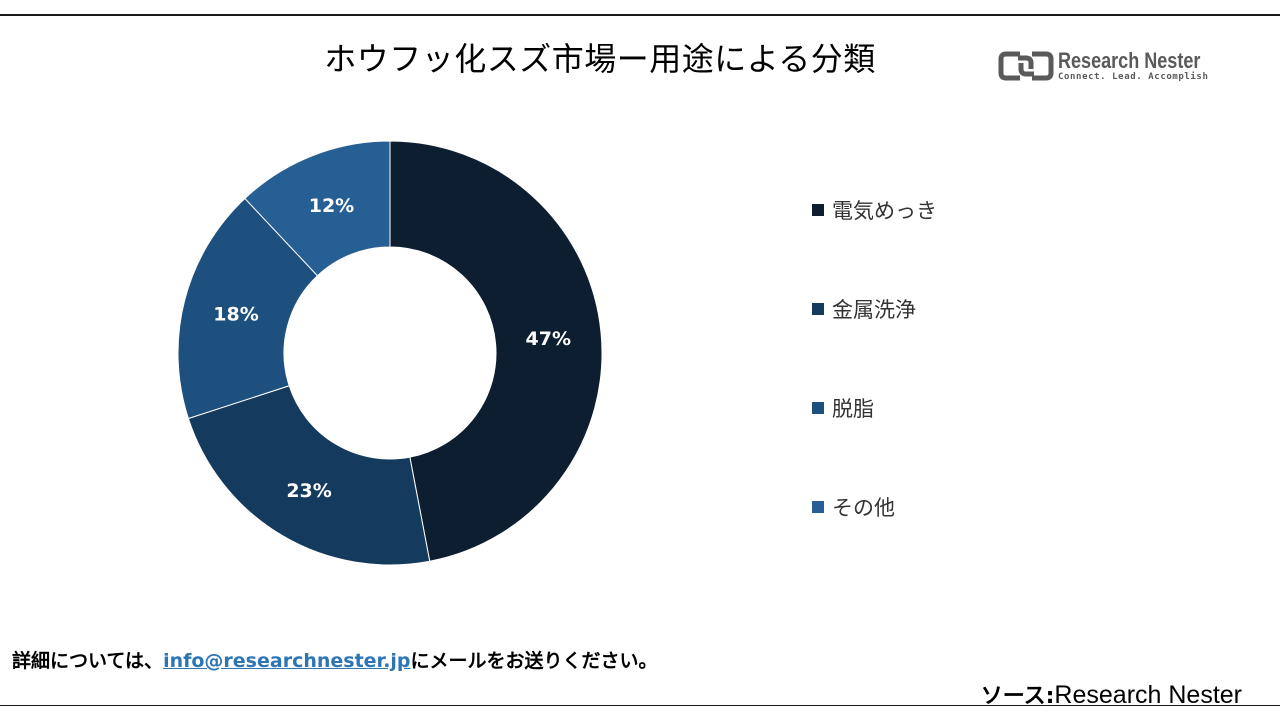 Image resolution: width=1280 pixels, height=720 pixels. Describe the element at coordinates (874, 310) in the screenshot. I see `legend-label: 金属洗浄` at that location.